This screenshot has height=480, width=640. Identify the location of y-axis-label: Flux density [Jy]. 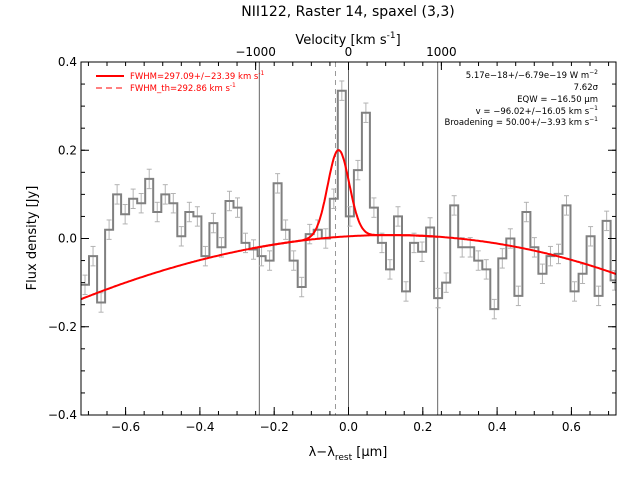
(32, 238).